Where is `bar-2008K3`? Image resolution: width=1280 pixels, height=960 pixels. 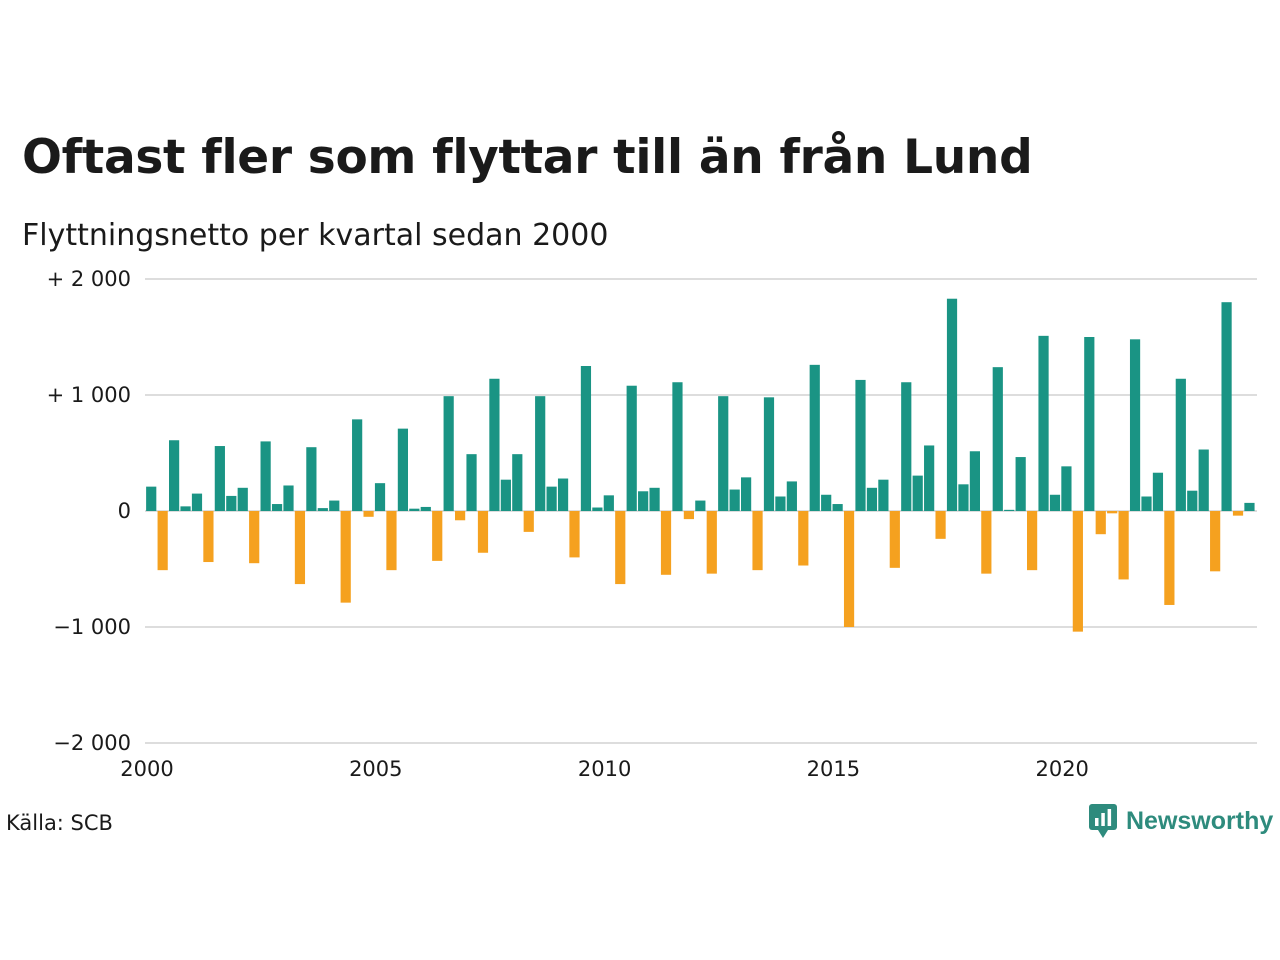 bar-2008K3 is located at coordinates (540, 453).